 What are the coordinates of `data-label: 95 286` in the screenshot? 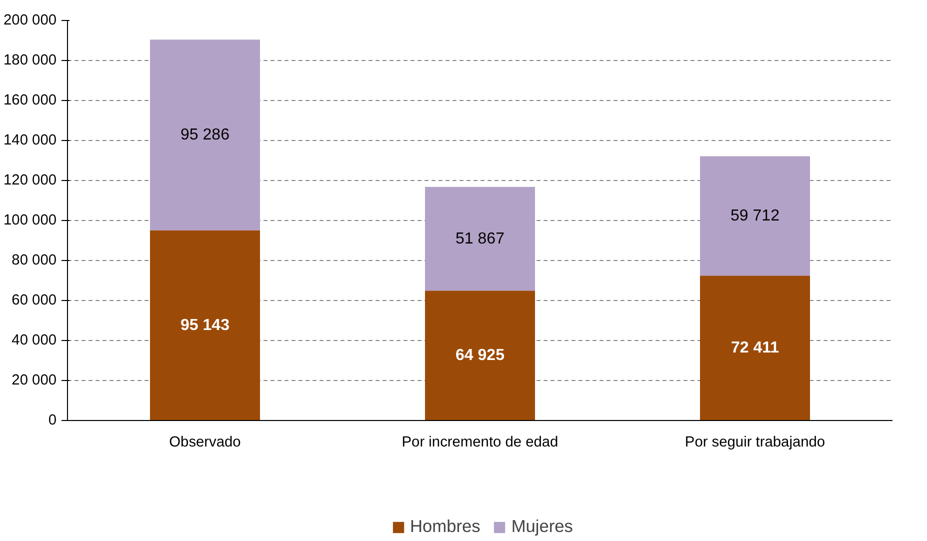 It's located at (205, 135).